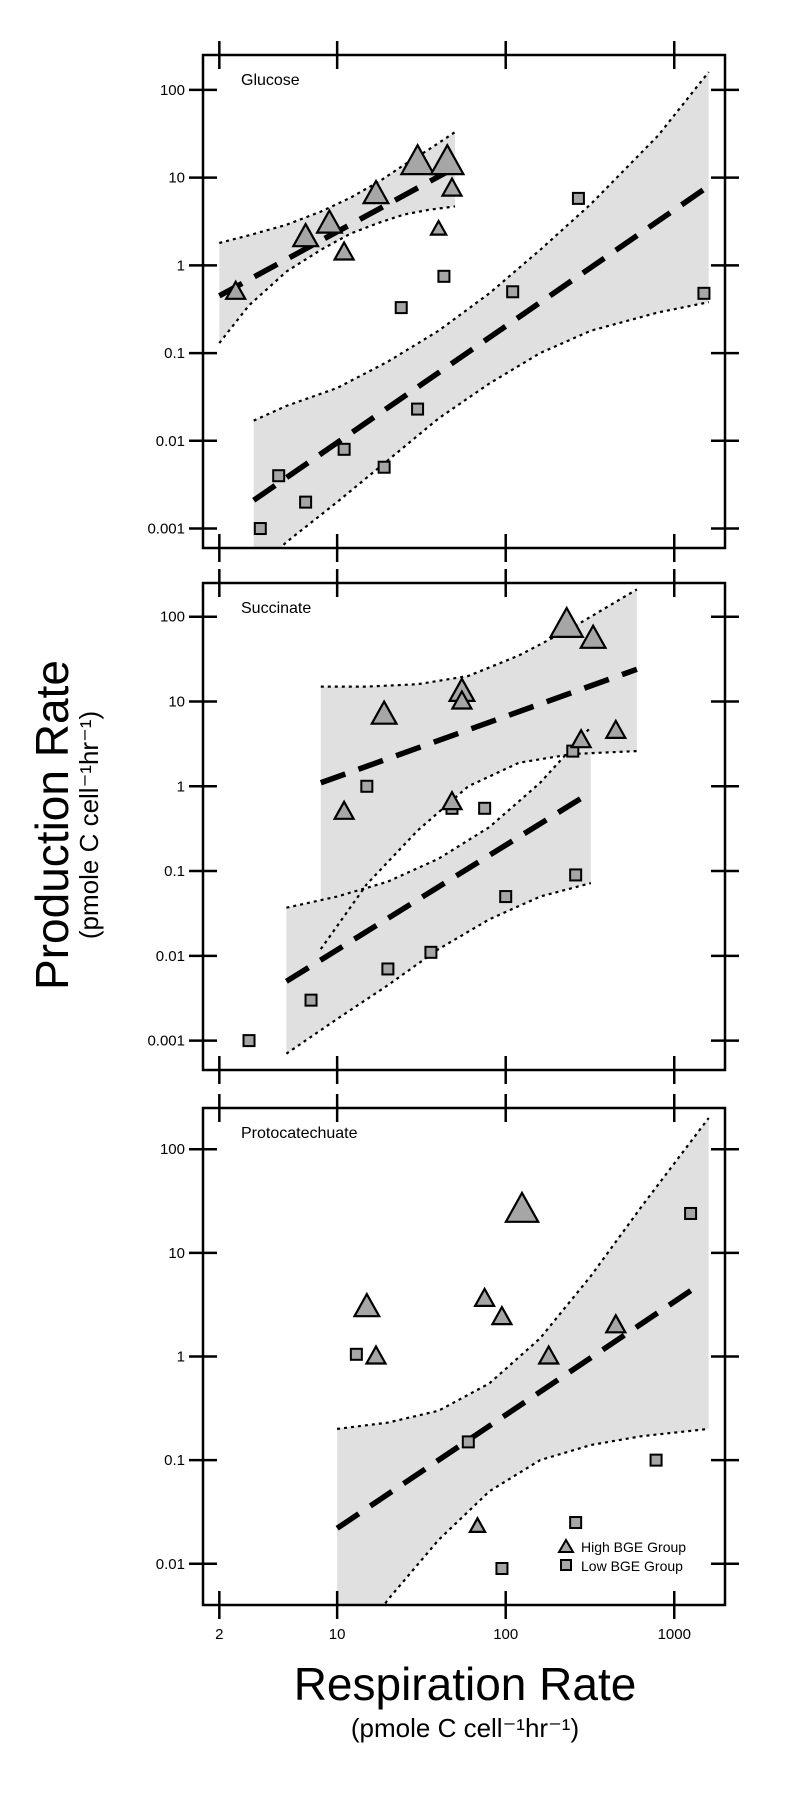 This screenshot has width=800, height=1800. I want to click on x-tick-label: 2, so click(219, 1634).